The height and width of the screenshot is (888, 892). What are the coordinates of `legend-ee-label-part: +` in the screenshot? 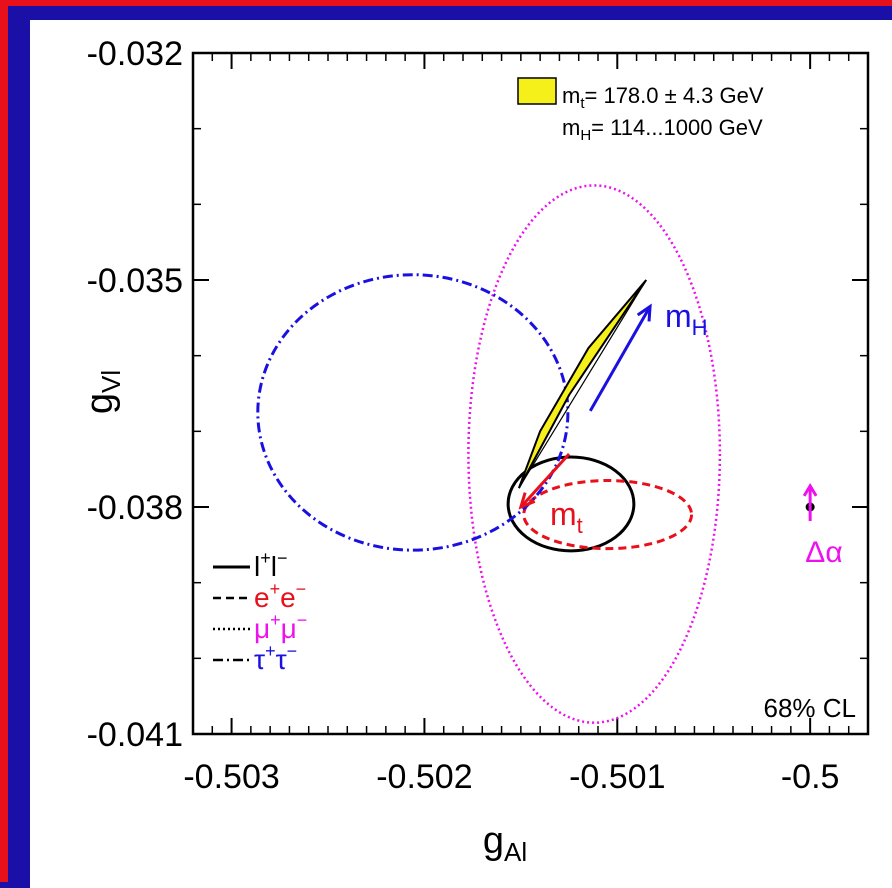 It's located at (275, 589).